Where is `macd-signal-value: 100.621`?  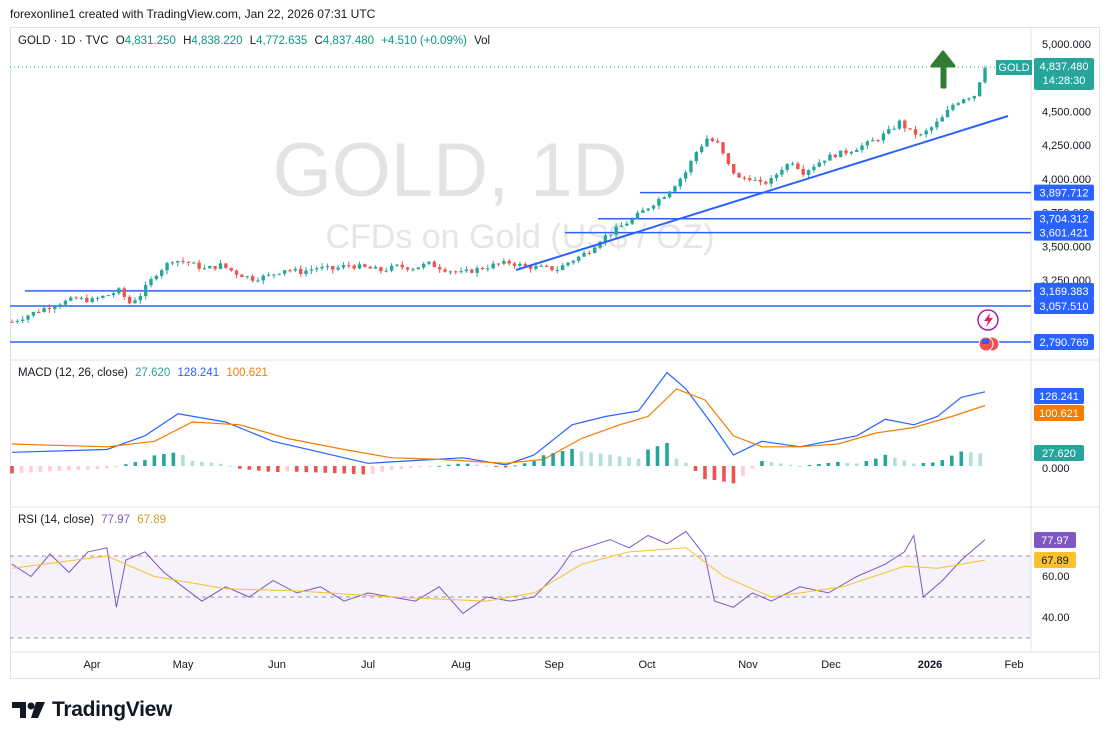
macd-signal-value: 100.621 is located at coordinates (247, 373).